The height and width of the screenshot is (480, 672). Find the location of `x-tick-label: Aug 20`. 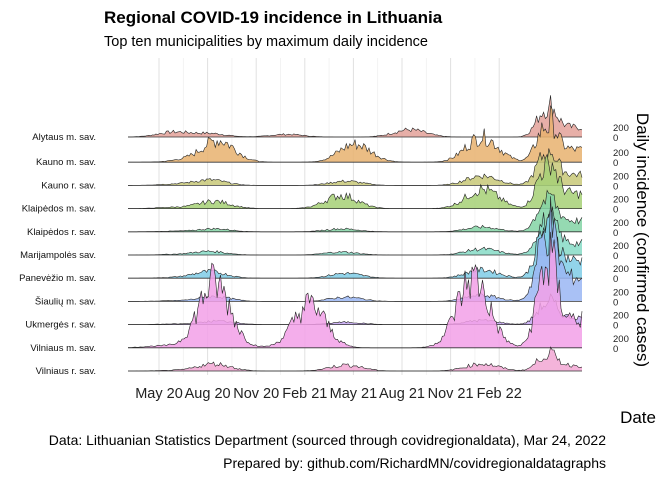

x-tick-label: Aug 20 is located at coordinates (208, 394).